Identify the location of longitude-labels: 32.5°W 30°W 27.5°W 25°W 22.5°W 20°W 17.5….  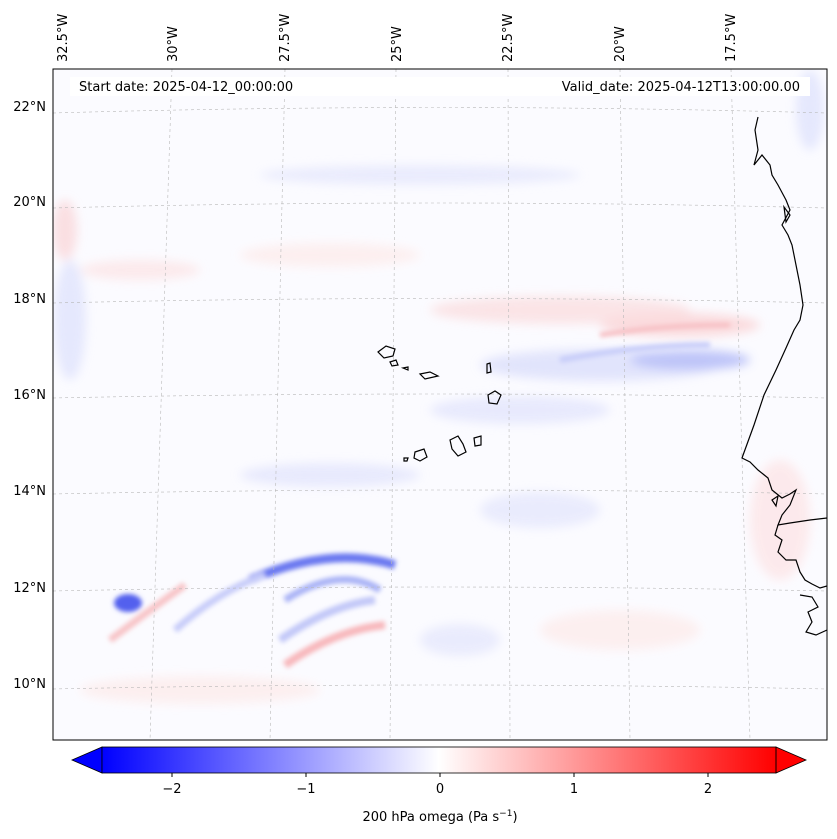
(397, 38).